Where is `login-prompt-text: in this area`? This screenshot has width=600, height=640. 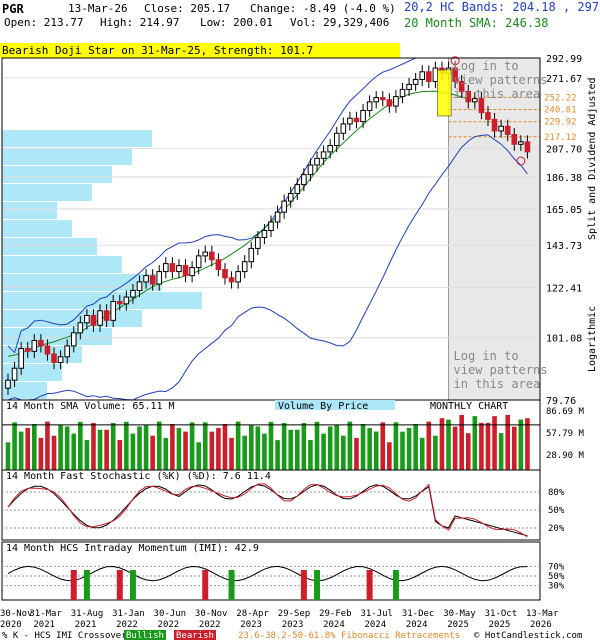 login-prompt-text: in this area is located at coordinates (497, 384).